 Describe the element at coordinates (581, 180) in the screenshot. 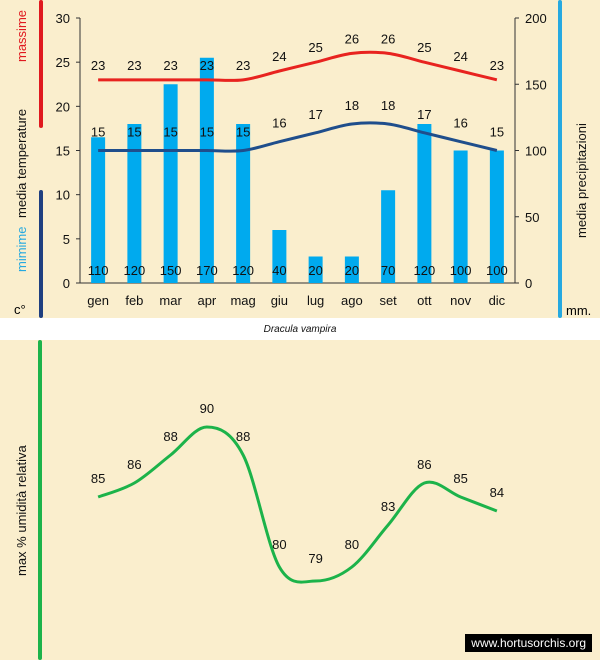

I see `precipitation-axis-label: media precipitazioni` at that location.